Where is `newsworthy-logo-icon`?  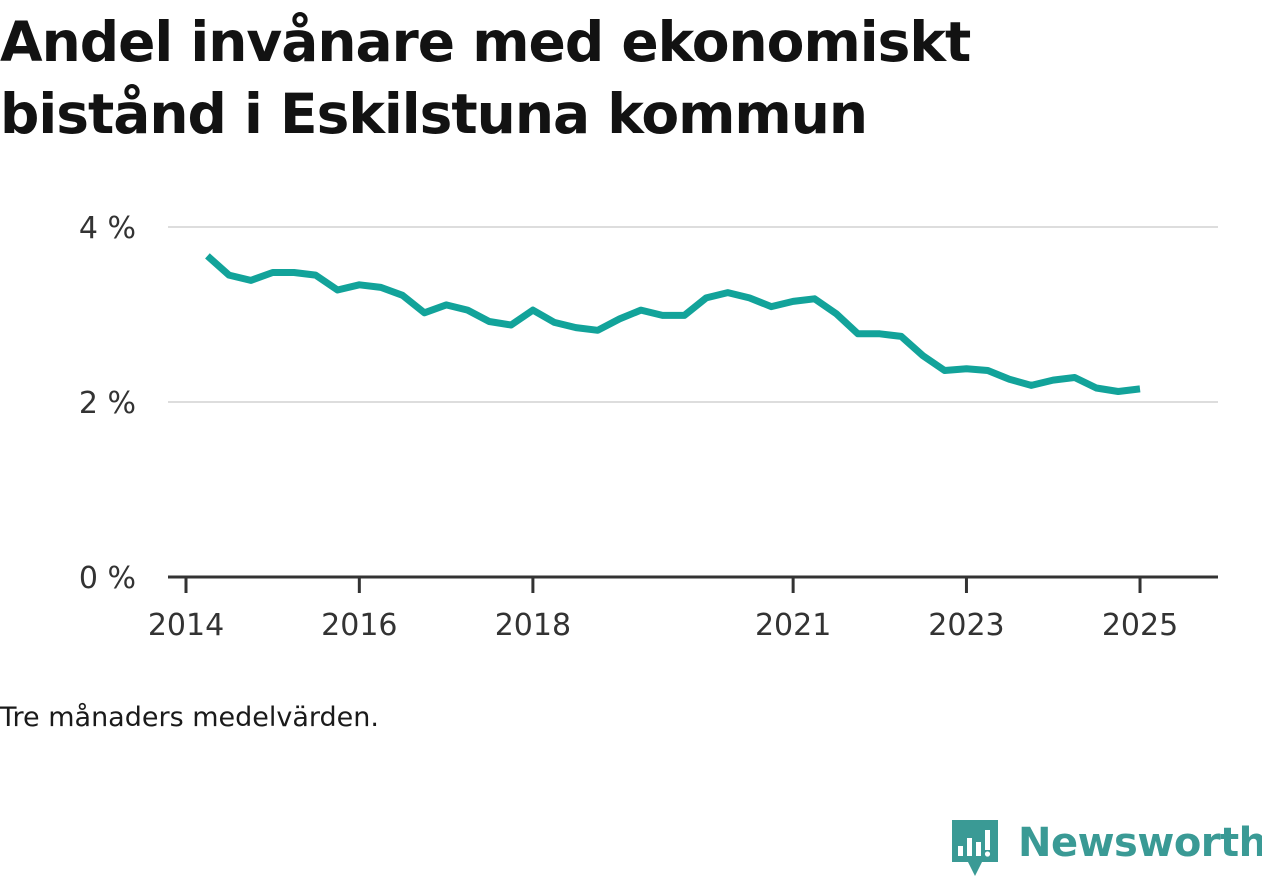 newsworthy-logo-icon is located at coordinates (975, 848).